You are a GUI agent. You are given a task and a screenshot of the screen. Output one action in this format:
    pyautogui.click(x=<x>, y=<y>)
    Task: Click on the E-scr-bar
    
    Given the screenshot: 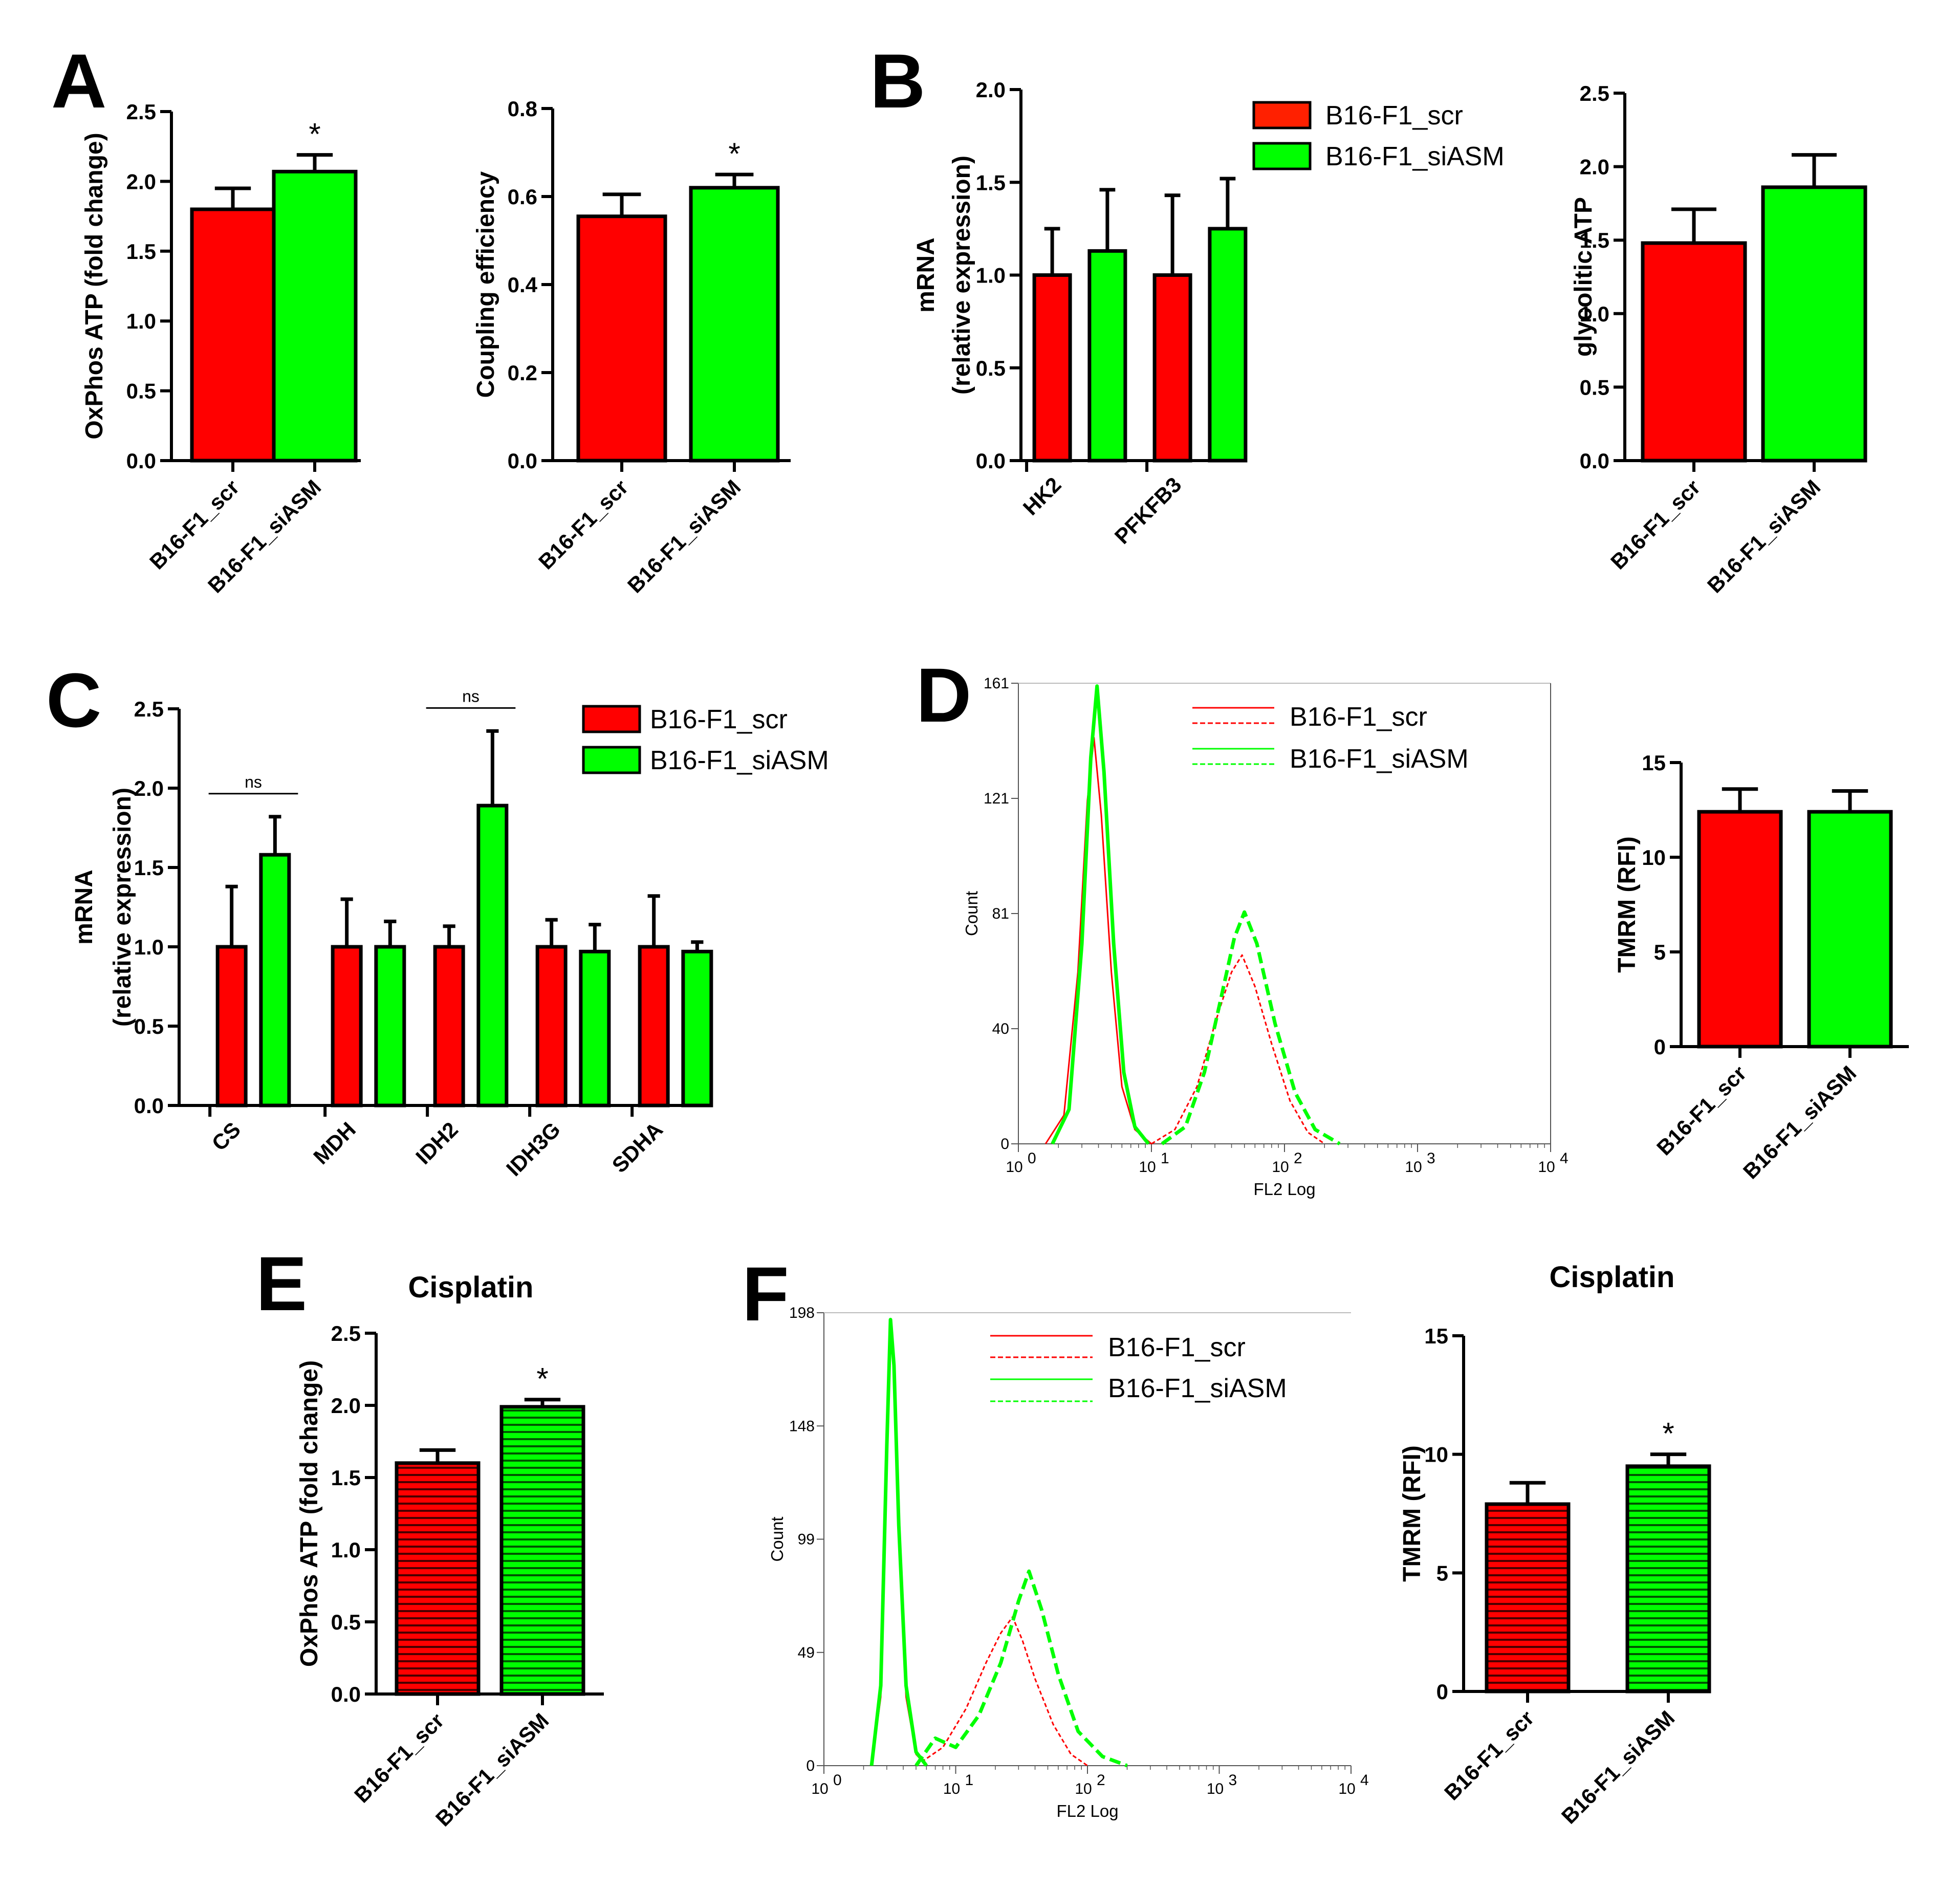 What is the action you would take?
    pyautogui.click(x=438, y=1578)
    